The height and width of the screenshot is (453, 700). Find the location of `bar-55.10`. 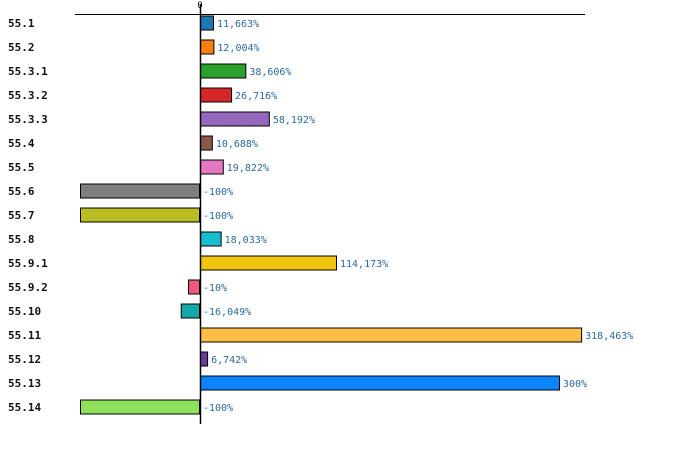

bar-55.10 is located at coordinates (190, 311).